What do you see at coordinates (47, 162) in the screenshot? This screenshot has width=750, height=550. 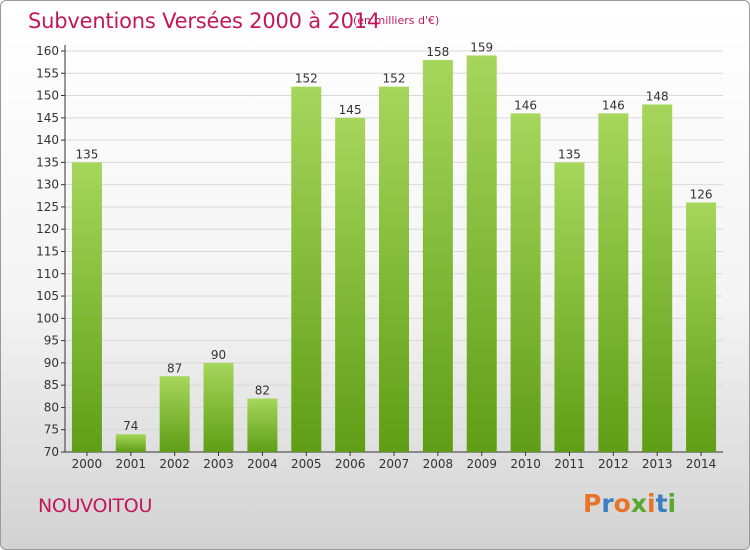 I see `y-tick-label: 135` at bounding box center [47, 162].